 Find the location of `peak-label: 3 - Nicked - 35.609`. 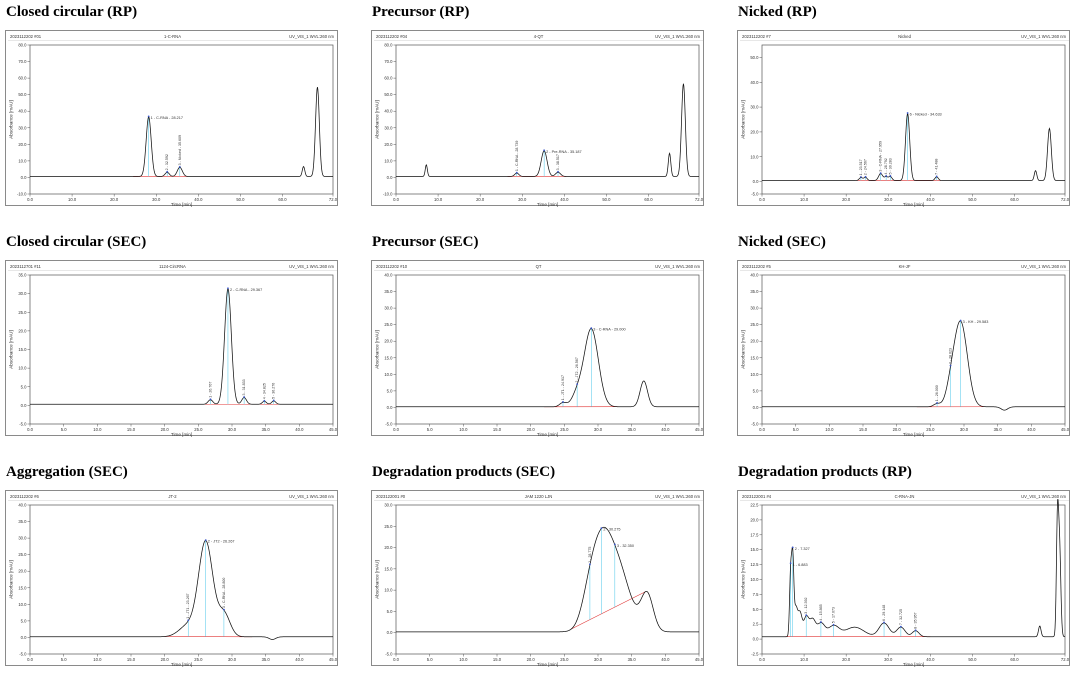

peak-label: 3 - Nicked - 35.609 is located at coordinates (180, 150).